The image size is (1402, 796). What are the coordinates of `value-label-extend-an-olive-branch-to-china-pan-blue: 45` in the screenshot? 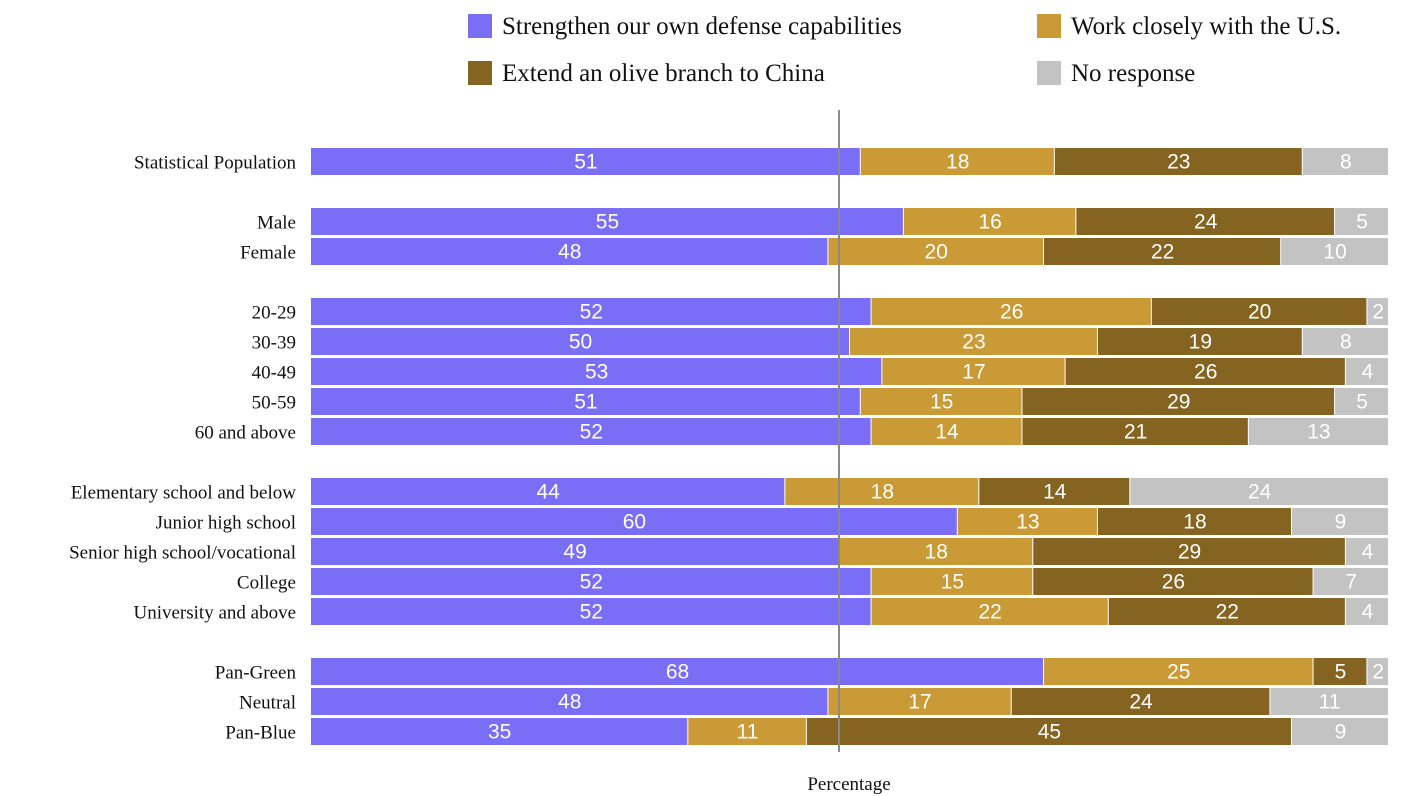 It's located at (1049, 732).